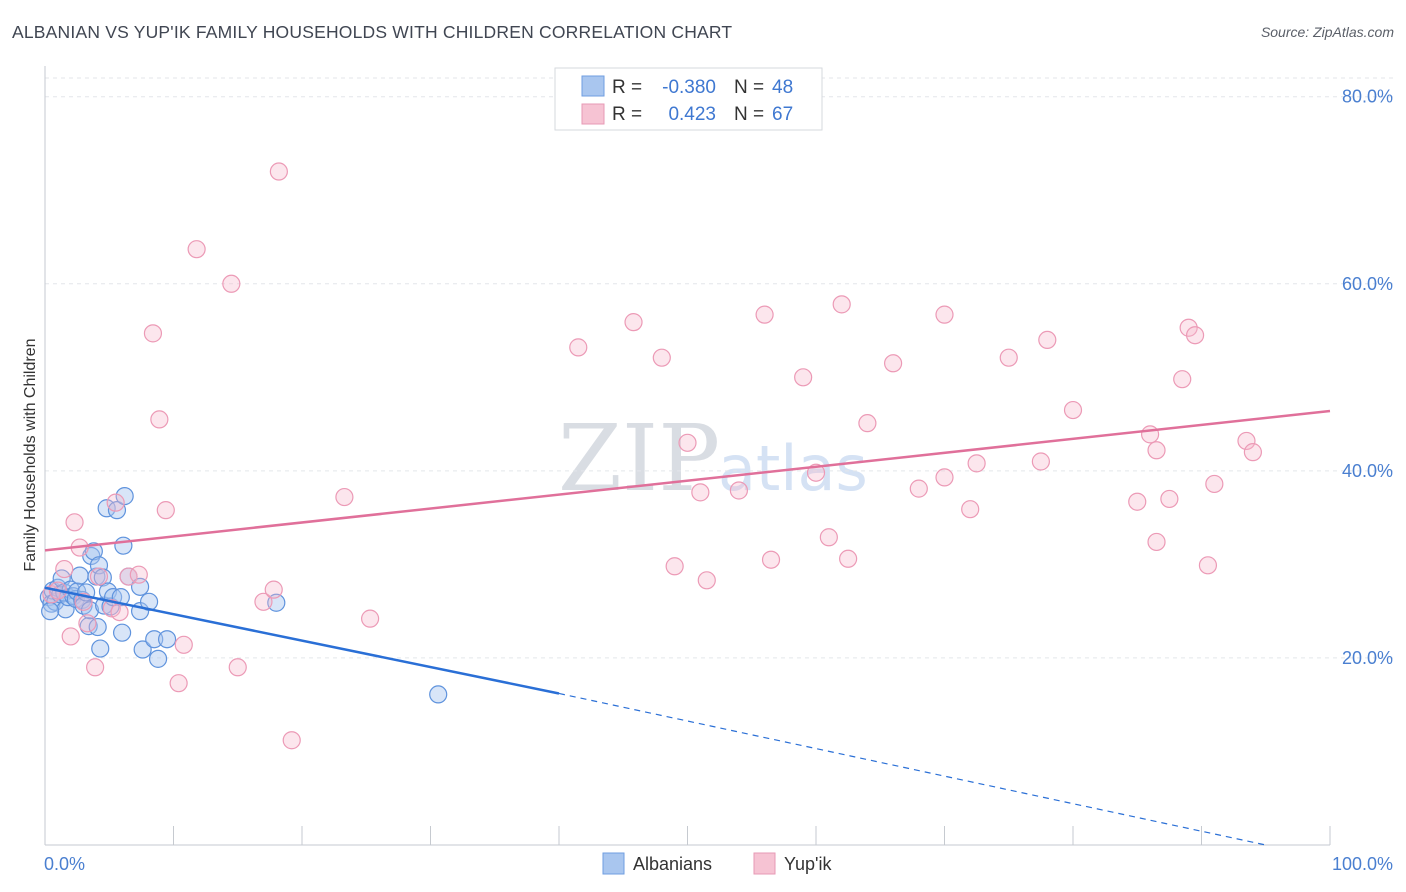 This screenshot has height=892, width=1406. Describe the element at coordinates (593, 86) in the screenshot. I see `legend-swatch-albanians` at that location.